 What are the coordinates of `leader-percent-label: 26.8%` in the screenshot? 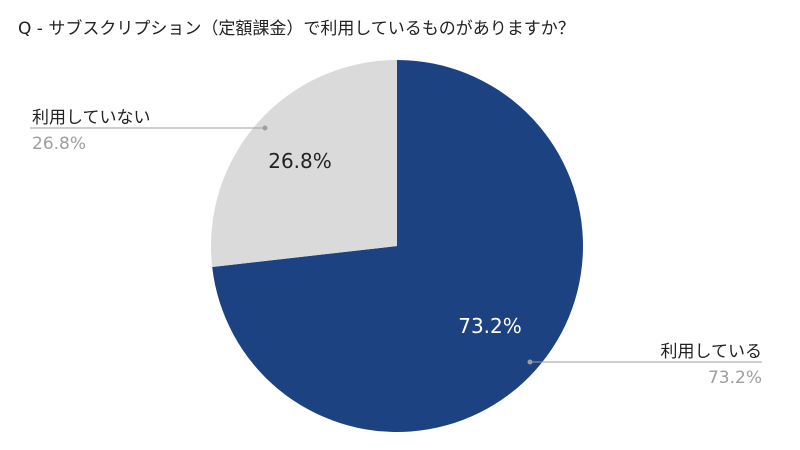 It's located at (59, 144).